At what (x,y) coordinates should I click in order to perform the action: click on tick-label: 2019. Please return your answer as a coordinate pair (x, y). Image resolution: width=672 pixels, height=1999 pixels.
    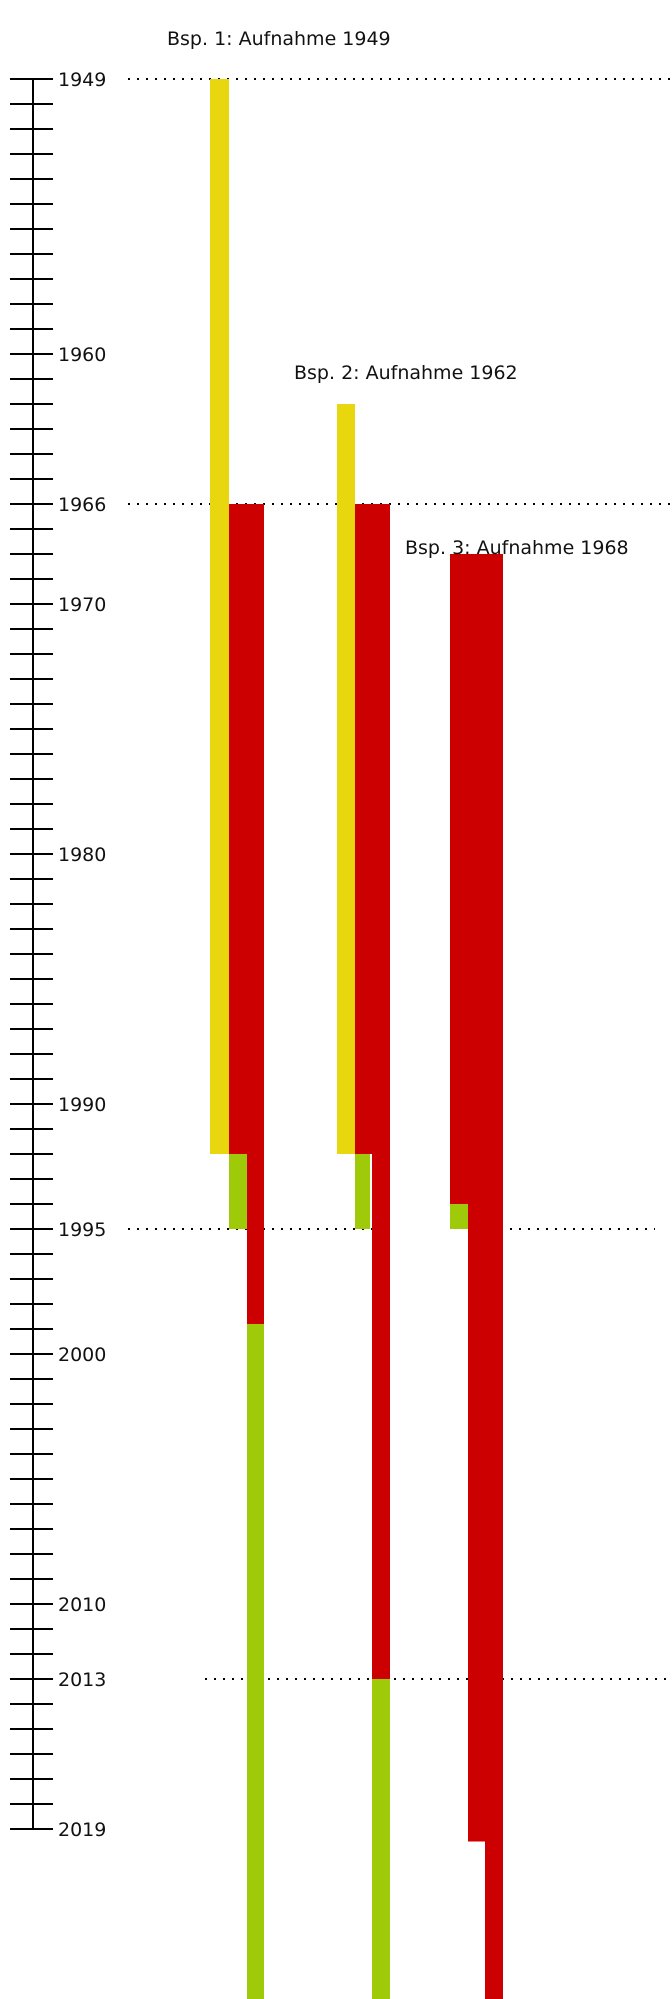
    Looking at the image, I should click on (82, 1830).